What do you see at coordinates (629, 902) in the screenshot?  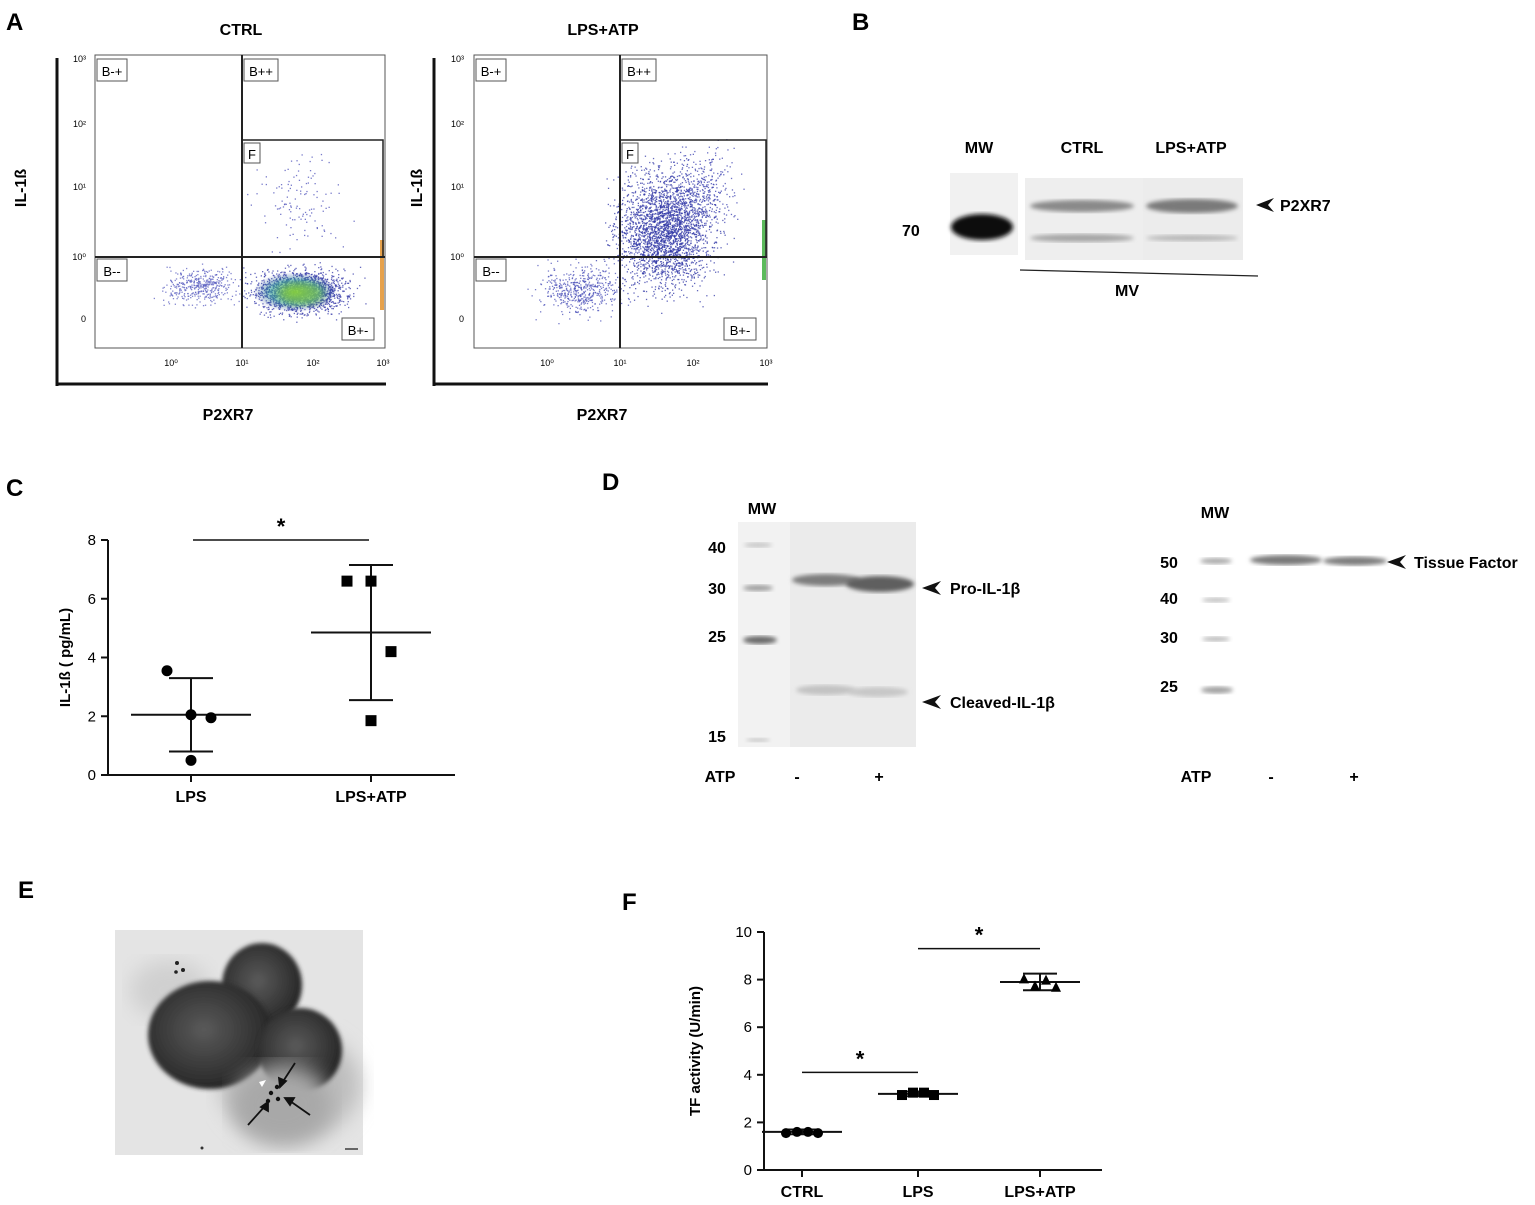 I see `panel-letter-f: F` at bounding box center [629, 902].